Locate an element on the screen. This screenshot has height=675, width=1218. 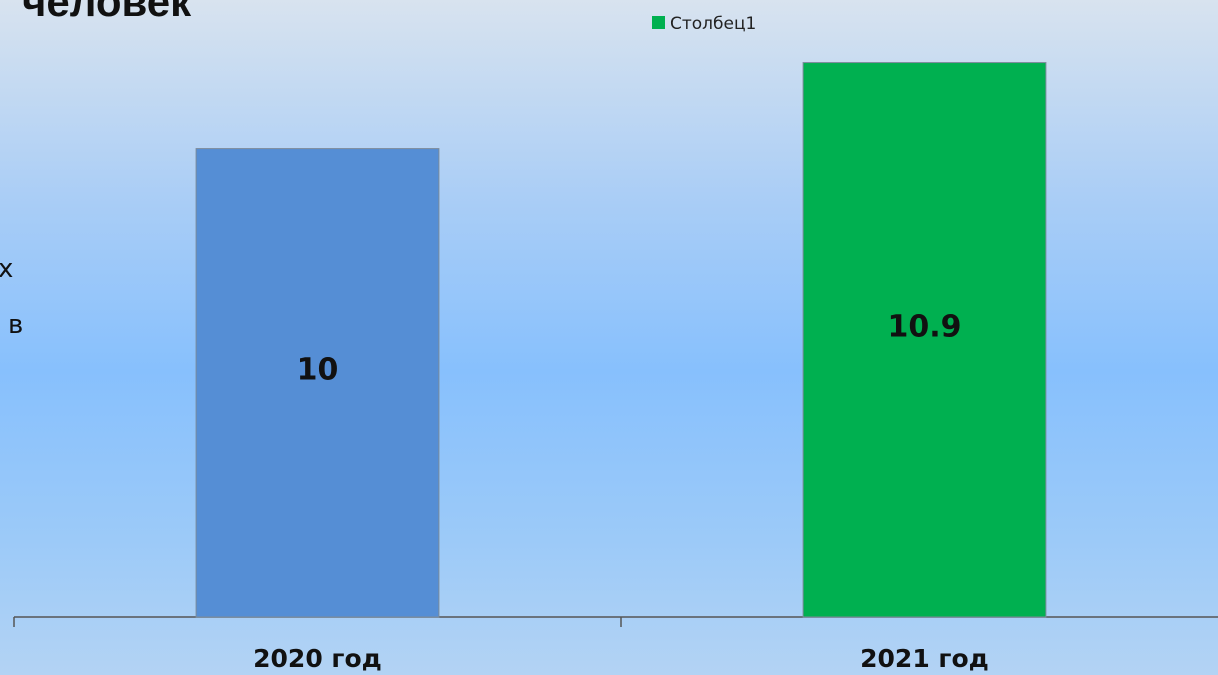
text-fragment: х is located at coordinates (7, 269).